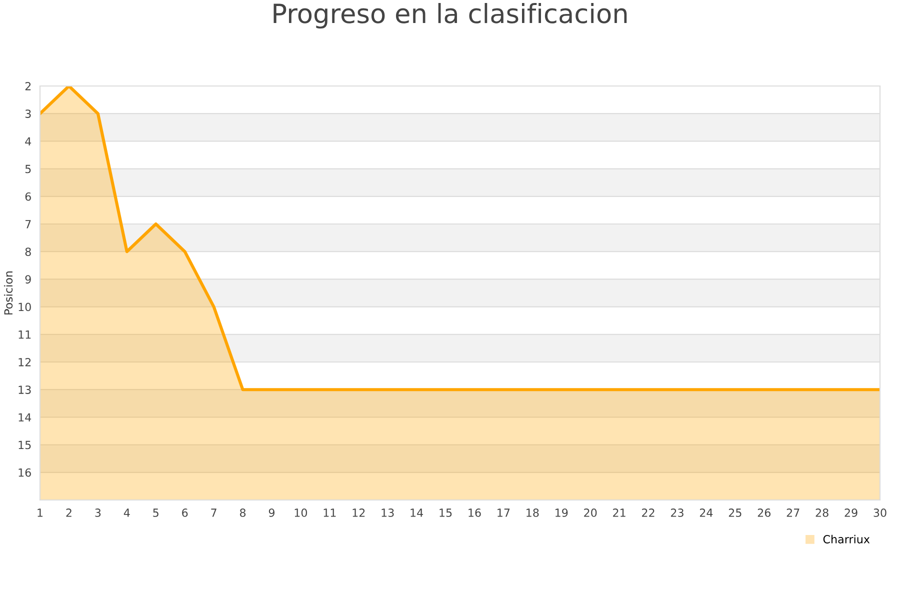  Describe the element at coordinates (735, 512) in the screenshot. I see `x-tick-label: 25` at that location.